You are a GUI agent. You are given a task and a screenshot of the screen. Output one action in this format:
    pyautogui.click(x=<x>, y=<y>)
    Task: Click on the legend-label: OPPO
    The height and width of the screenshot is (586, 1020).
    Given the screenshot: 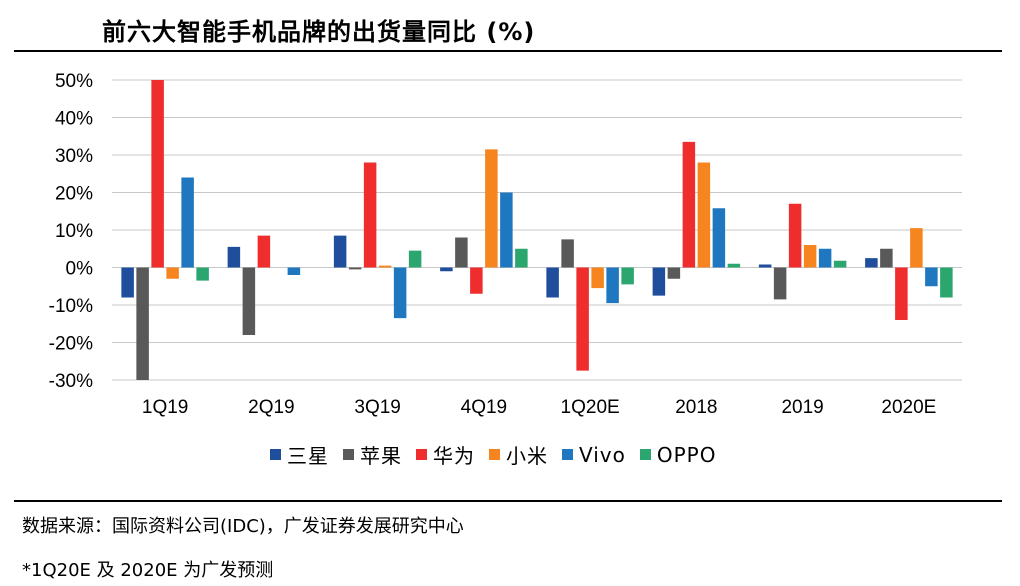 What is the action you would take?
    pyautogui.click(x=686, y=454)
    